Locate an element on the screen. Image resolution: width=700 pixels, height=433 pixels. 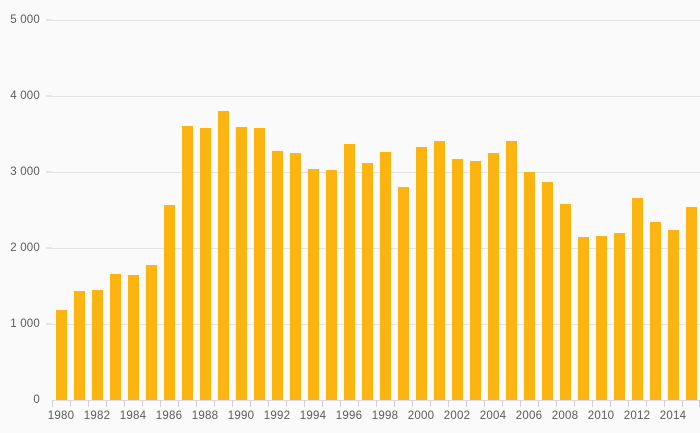
y-axis-tick-label: 2 000 is located at coordinates (25, 248).